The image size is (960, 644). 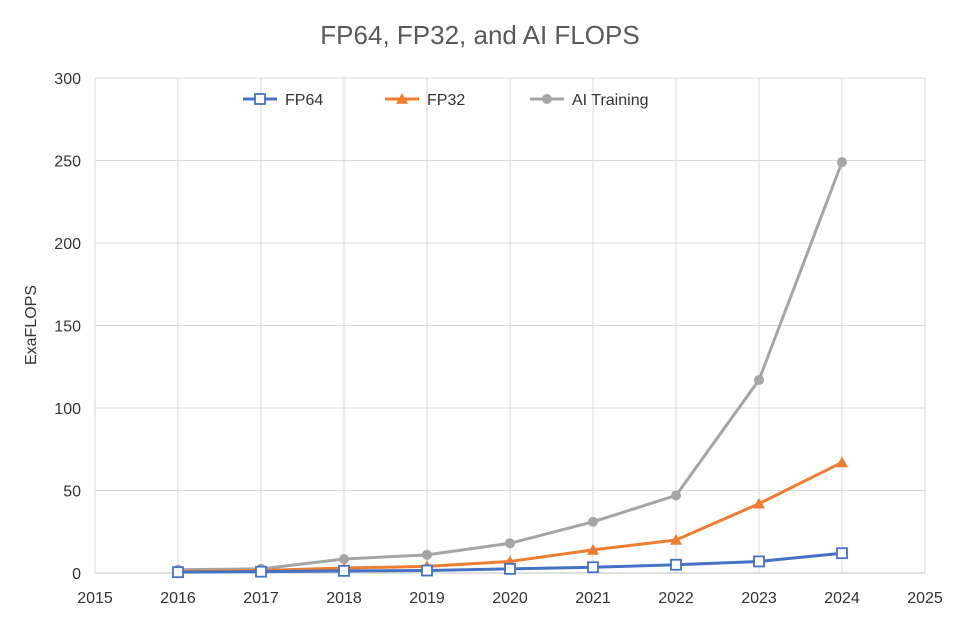 What do you see at coordinates (67, 162) in the screenshot?
I see `y-tick-label: 250` at bounding box center [67, 162].